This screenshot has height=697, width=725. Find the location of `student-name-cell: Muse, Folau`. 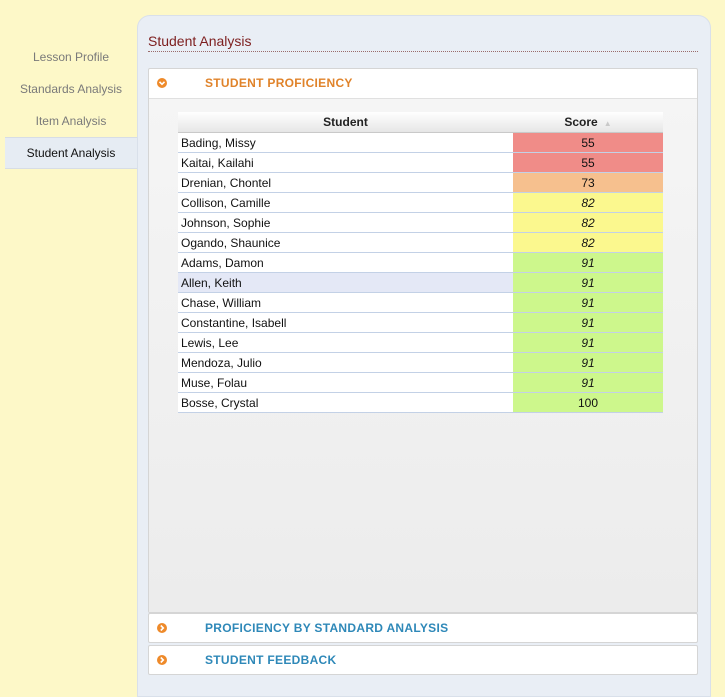

student-name-cell: Muse, Folau is located at coordinates (345, 382).